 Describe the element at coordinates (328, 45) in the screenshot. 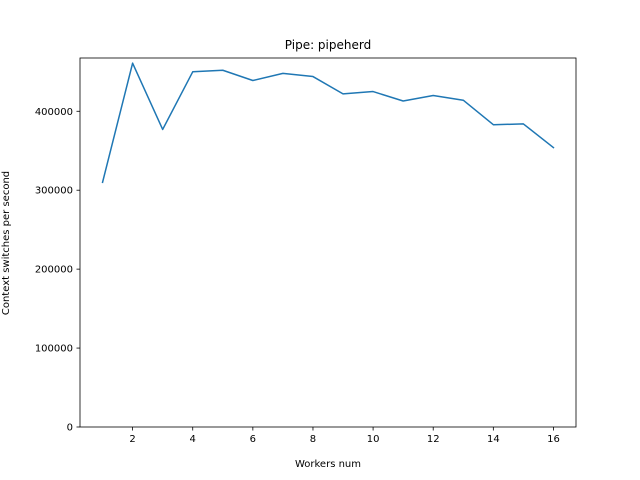

I see `chart-title: Pipe: pipeherd` at that location.